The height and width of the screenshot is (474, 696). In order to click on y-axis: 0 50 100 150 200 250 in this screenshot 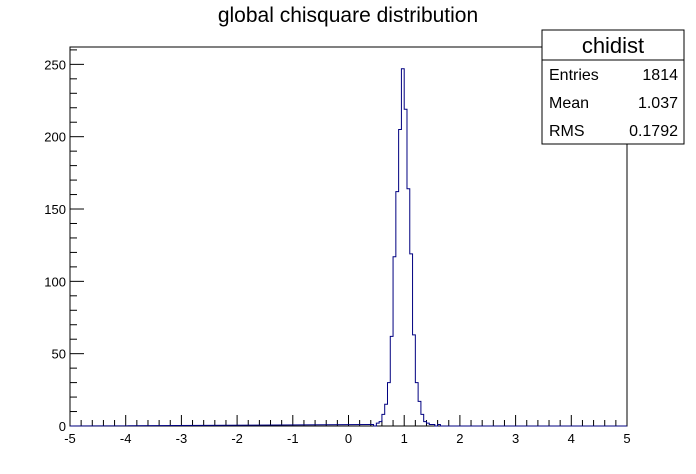, I will do `click(64, 241)`.